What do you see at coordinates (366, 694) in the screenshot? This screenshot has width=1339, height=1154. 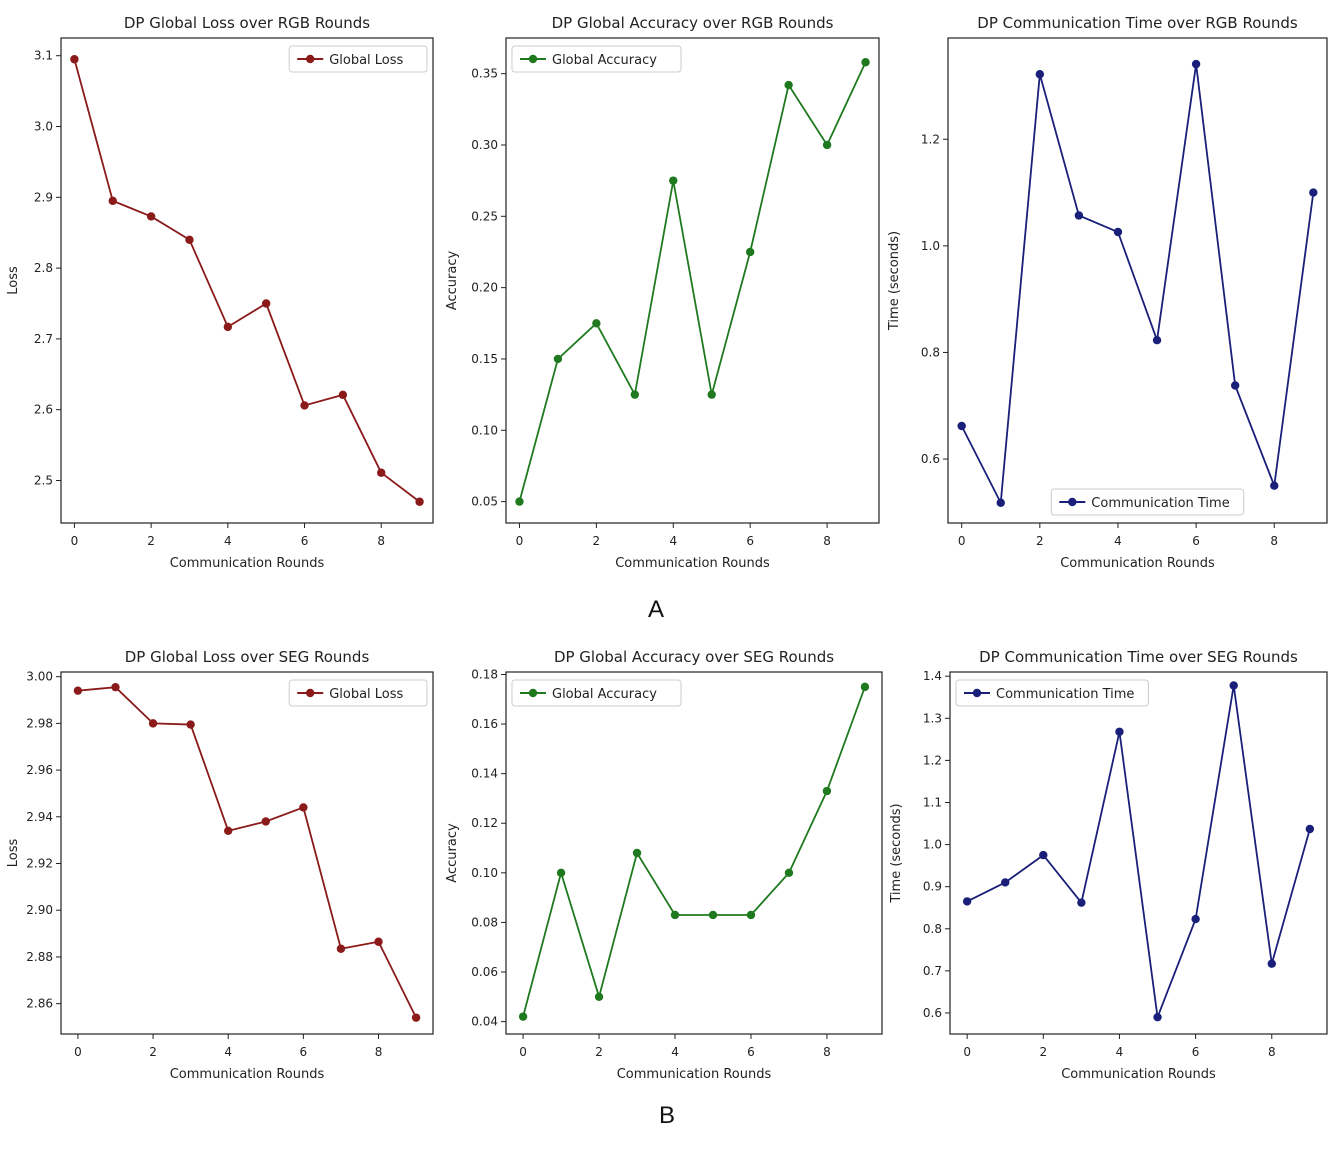 I see `legend-label: Global Loss` at bounding box center [366, 694].